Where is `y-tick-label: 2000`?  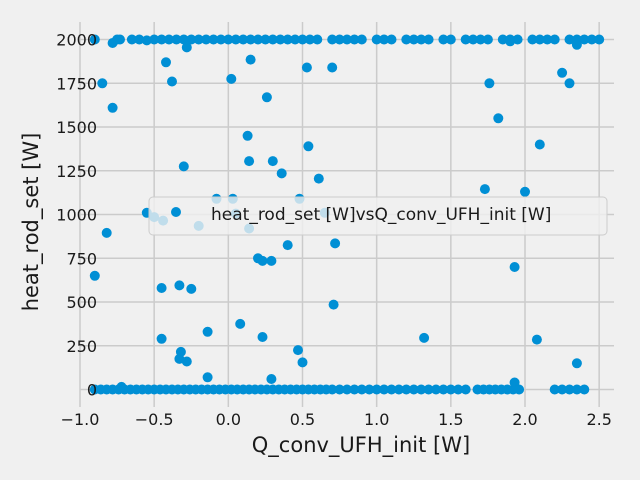
y-tick-label: 2000 is located at coordinates (76, 40).